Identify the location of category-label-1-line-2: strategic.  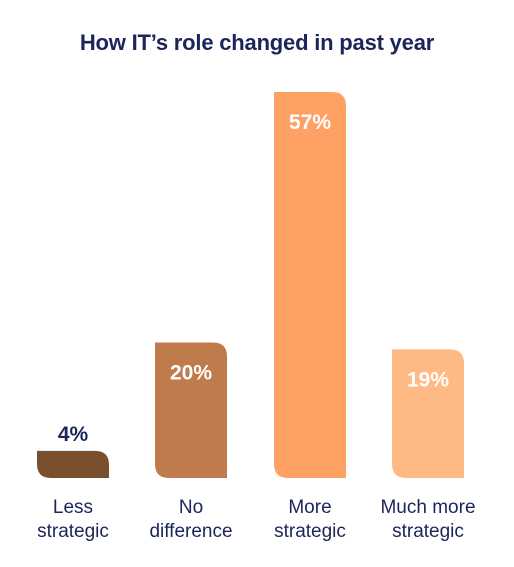
(73, 531).